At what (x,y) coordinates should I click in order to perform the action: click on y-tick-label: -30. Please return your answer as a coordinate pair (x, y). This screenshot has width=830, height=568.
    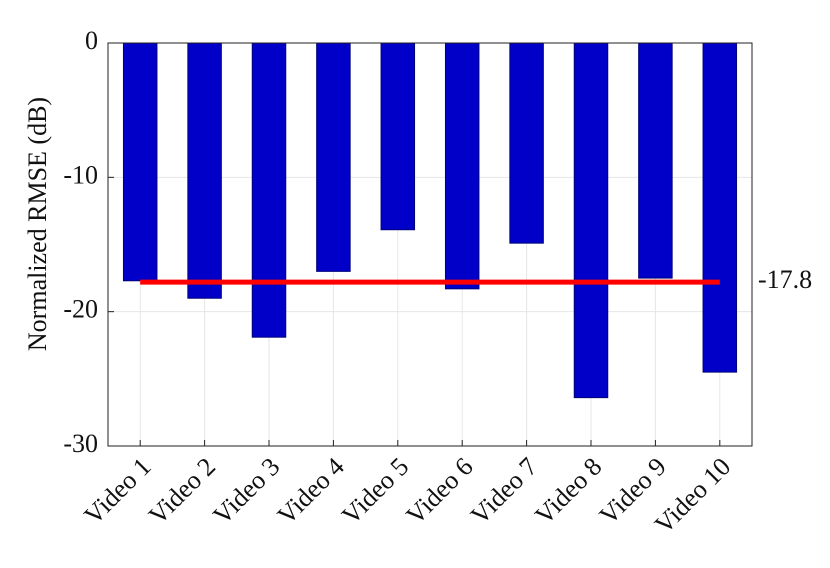
    Looking at the image, I should click on (80, 443).